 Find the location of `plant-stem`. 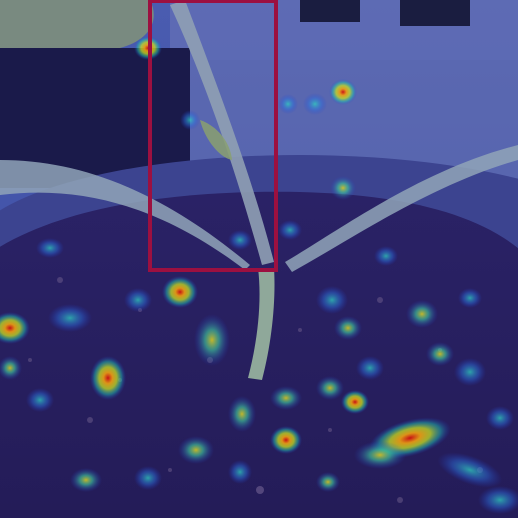

plant-stem is located at coordinates (261, 324).